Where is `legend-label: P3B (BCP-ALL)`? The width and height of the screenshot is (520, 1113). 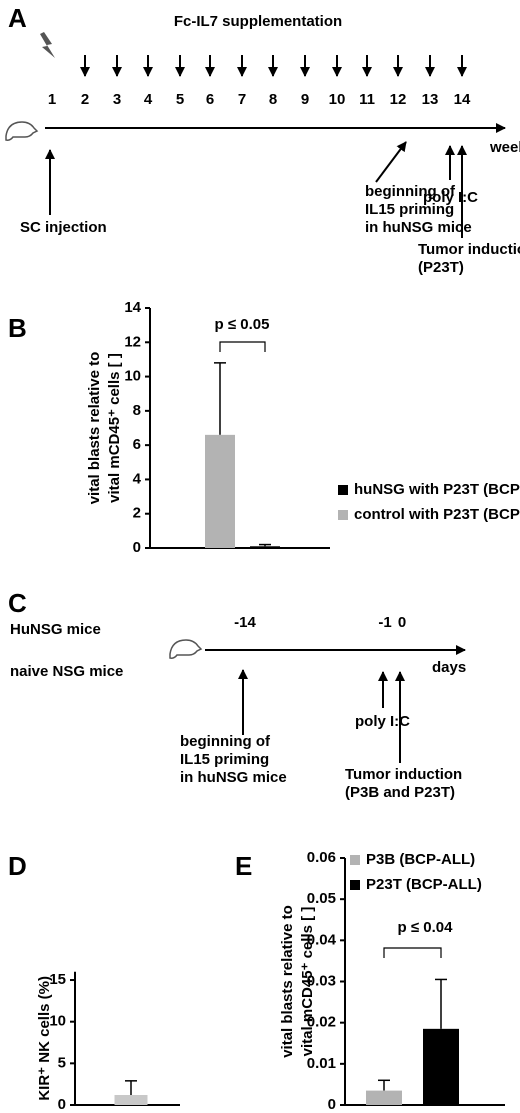 legend-label: P3B (BCP-ALL) is located at coordinates (420, 859).